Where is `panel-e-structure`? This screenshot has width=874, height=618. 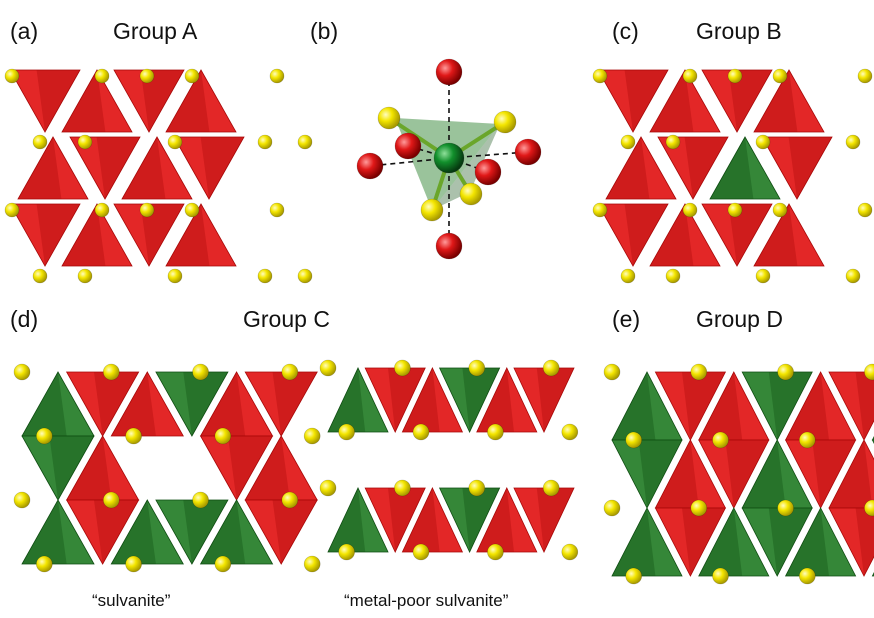
panel-e-structure is located at coordinates (738, 474).